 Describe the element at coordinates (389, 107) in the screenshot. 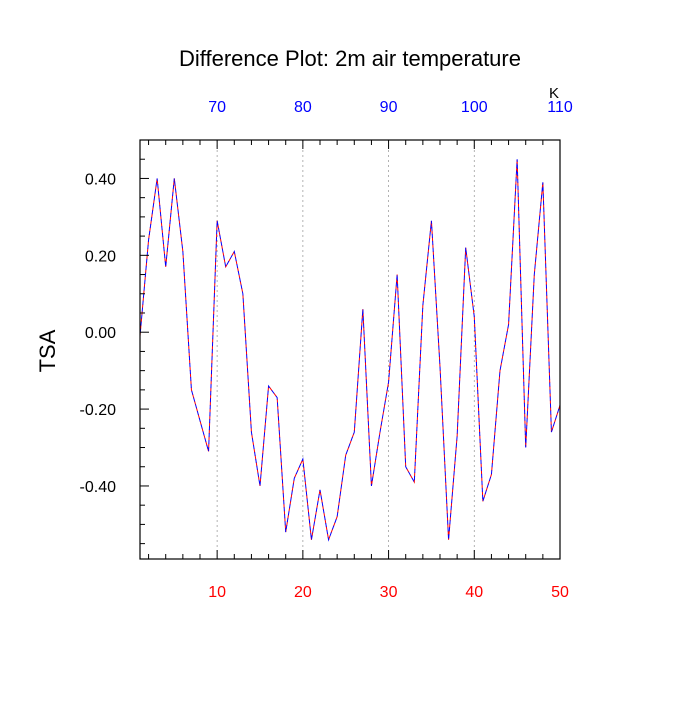

I see `top-tick-label: 90` at that location.